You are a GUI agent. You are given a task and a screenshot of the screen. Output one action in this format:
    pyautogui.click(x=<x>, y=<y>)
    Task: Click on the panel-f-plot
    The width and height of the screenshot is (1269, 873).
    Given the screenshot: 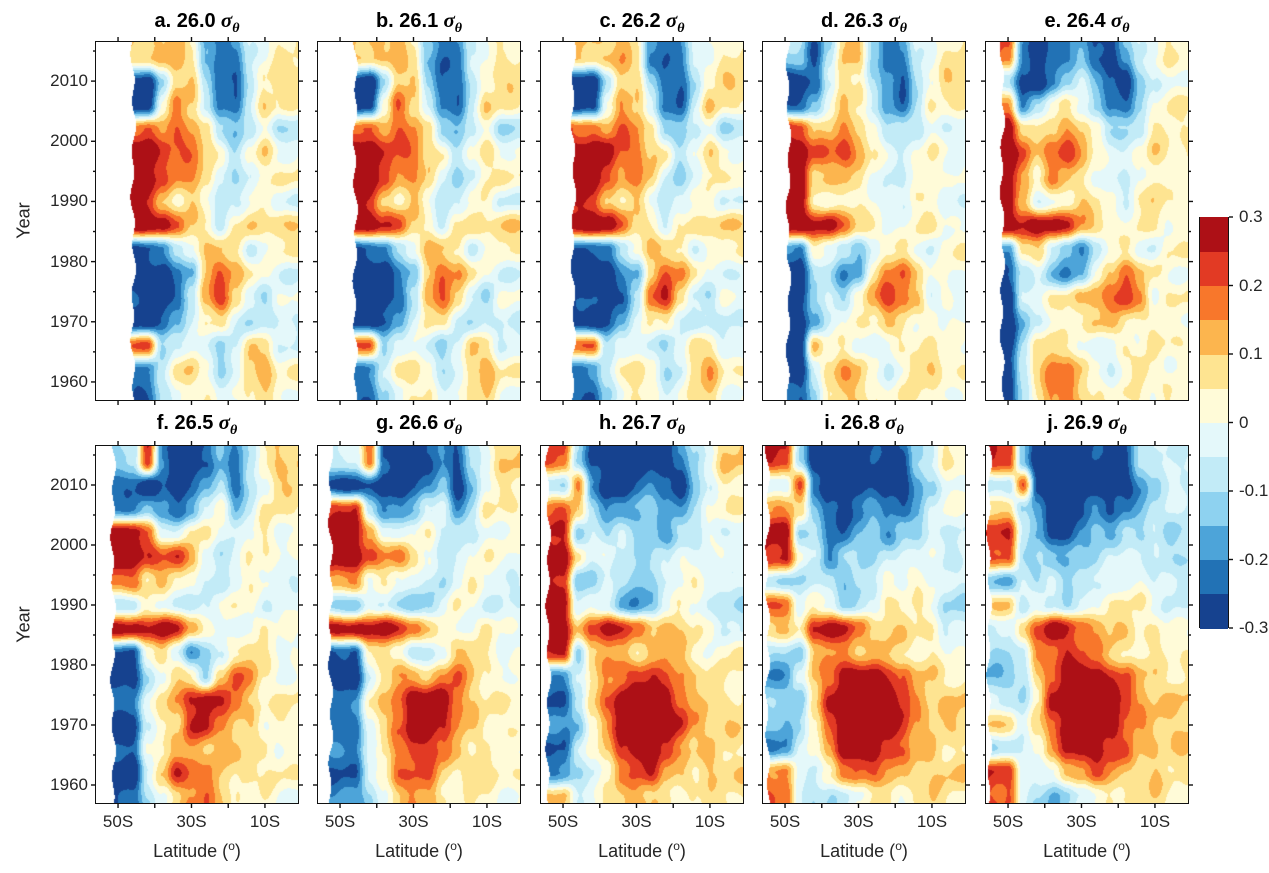 What is the action you would take?
    pyautogui.click(x=197, y=624)
    